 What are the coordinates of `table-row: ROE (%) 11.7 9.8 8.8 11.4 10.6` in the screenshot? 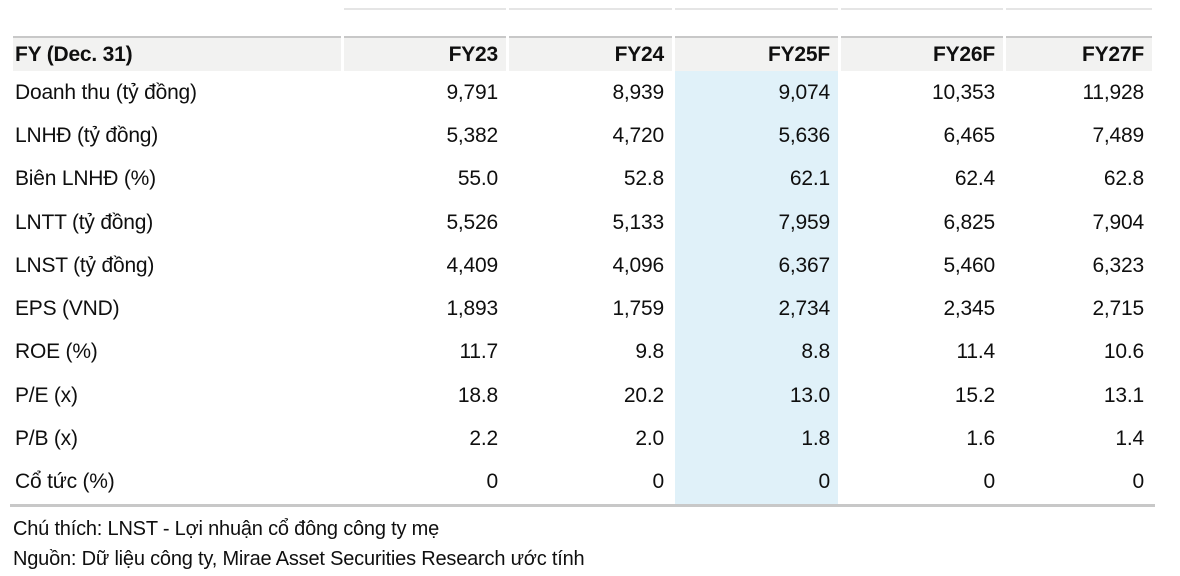 It's located at (582, 352).